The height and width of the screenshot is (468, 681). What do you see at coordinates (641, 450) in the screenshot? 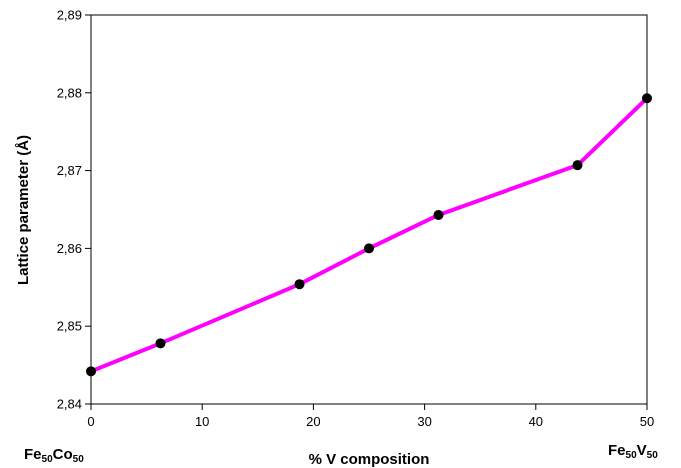
I see `right-label-element-2: V` at bounding box center [641, 450].